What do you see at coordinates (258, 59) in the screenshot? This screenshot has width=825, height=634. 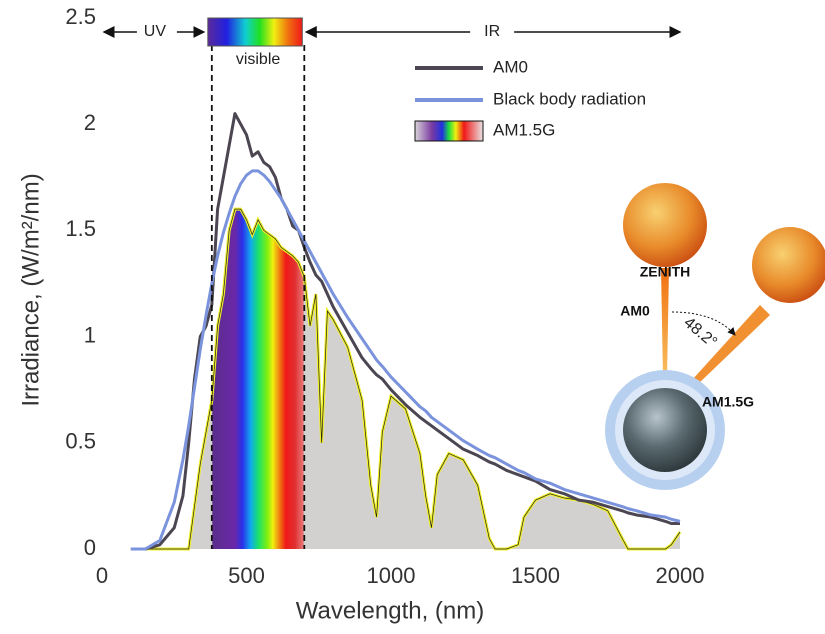 I see `visible-label: visible` at bounding box center [258, 59].